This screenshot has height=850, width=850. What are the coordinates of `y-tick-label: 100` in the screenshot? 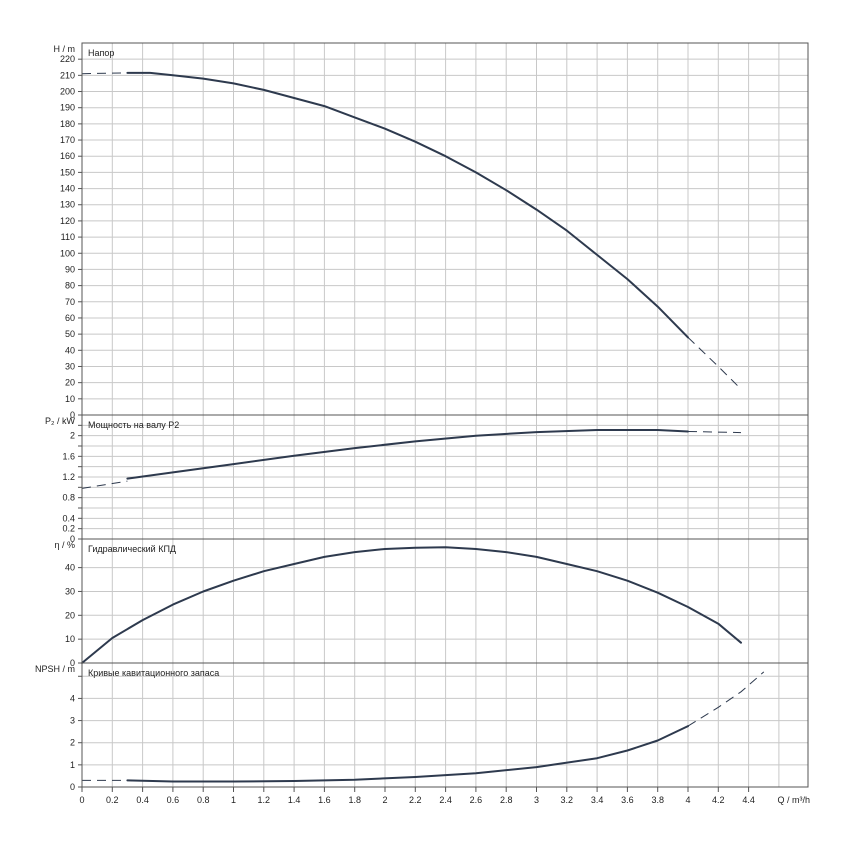 It's located at (67, 253).